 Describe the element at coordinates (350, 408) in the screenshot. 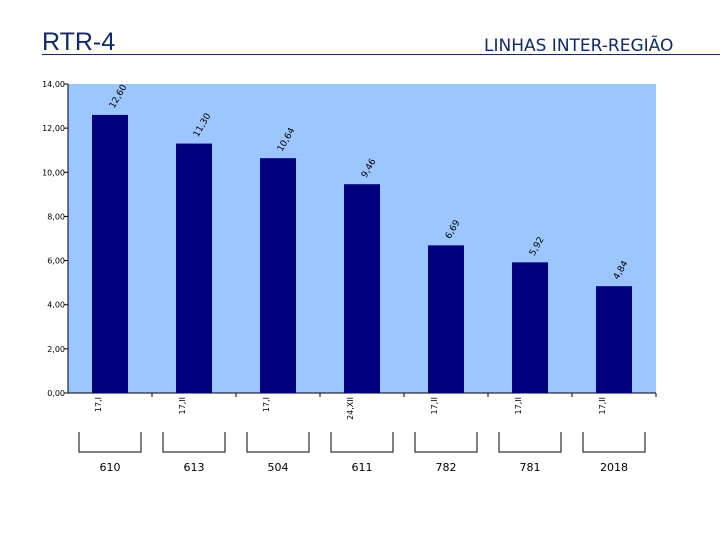

I see `x-category-label: 24,XII` at that location.